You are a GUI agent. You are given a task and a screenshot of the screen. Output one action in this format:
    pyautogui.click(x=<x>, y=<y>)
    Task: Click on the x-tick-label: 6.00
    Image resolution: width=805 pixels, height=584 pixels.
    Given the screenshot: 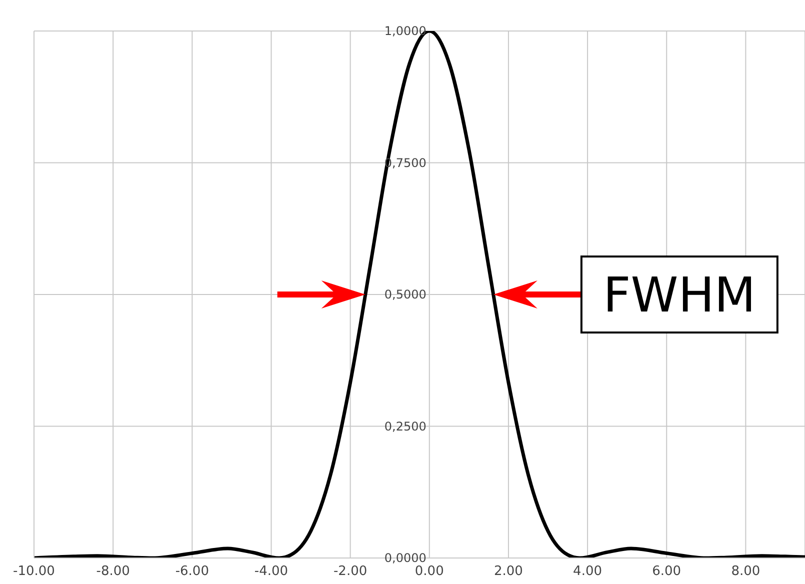 What is the action you would take?
    pyautogui.click(x=667, y=572)
    